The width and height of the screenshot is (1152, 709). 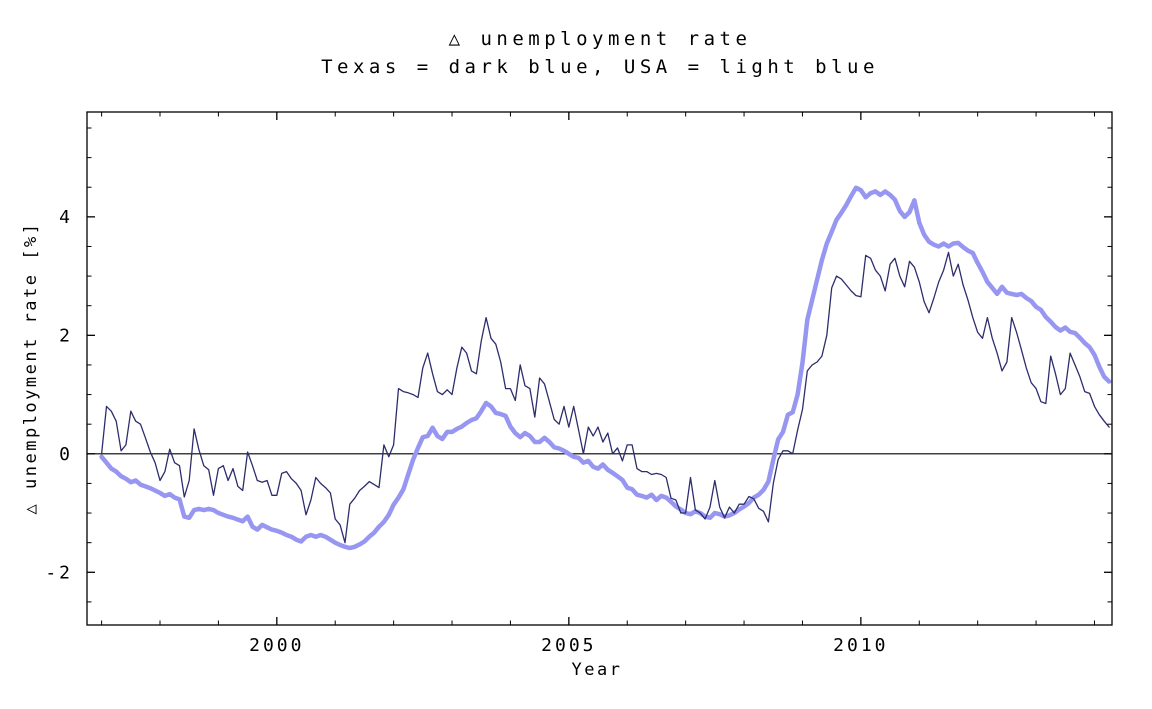 What do you see at coordinates (276, 645) in the screenshot?
I see `x-tick-label: 2000` at bounding box center [276, 645].